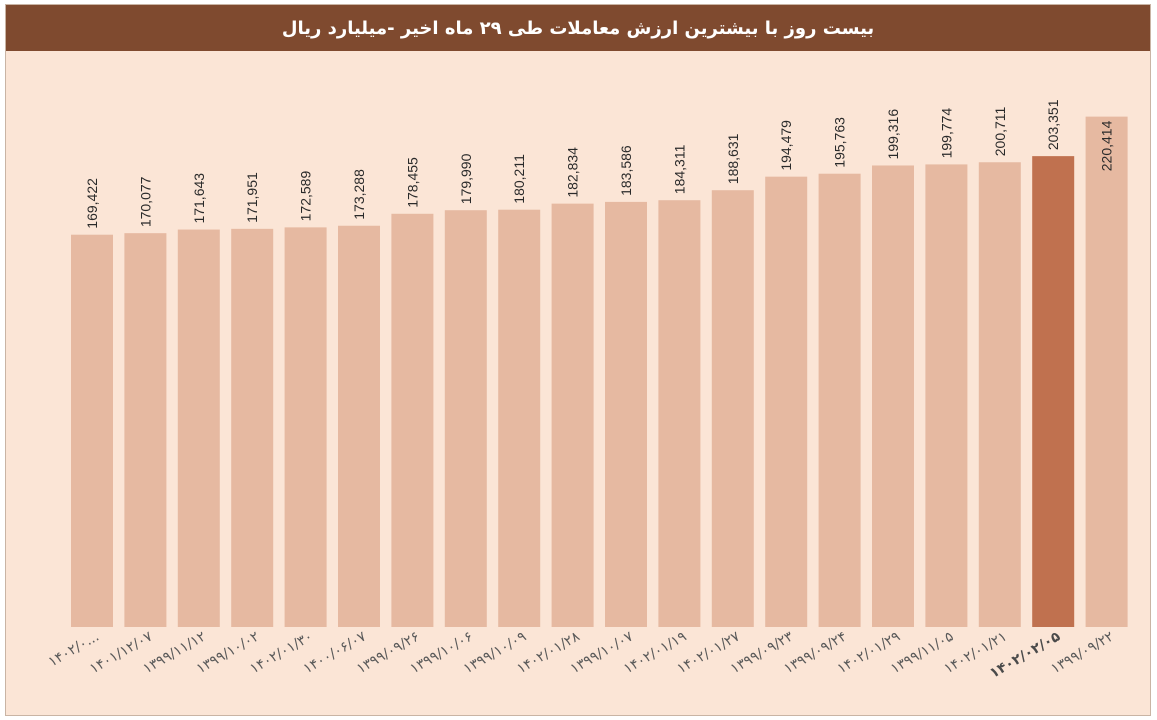 The width and height of the screenshot is (1157, 720). Describe the element at coordinates (733, 158) in the screenshot. I see `value-label-13: 188,631` at that location.